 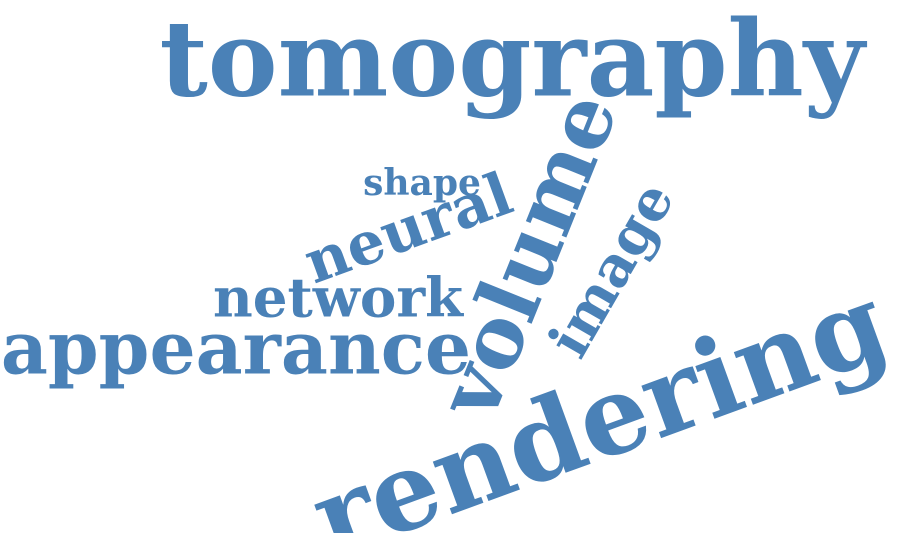 I want to click on word-network: network, so click(x=338, y=297).